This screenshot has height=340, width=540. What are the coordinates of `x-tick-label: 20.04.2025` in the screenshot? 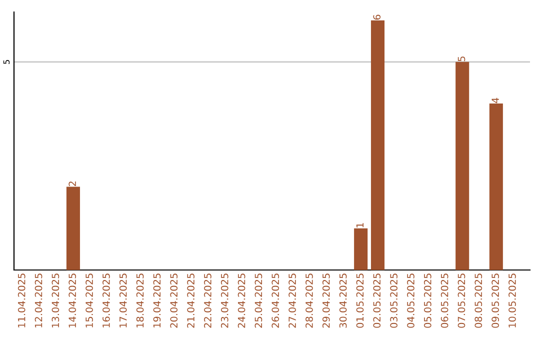 It's located at (174, 301).